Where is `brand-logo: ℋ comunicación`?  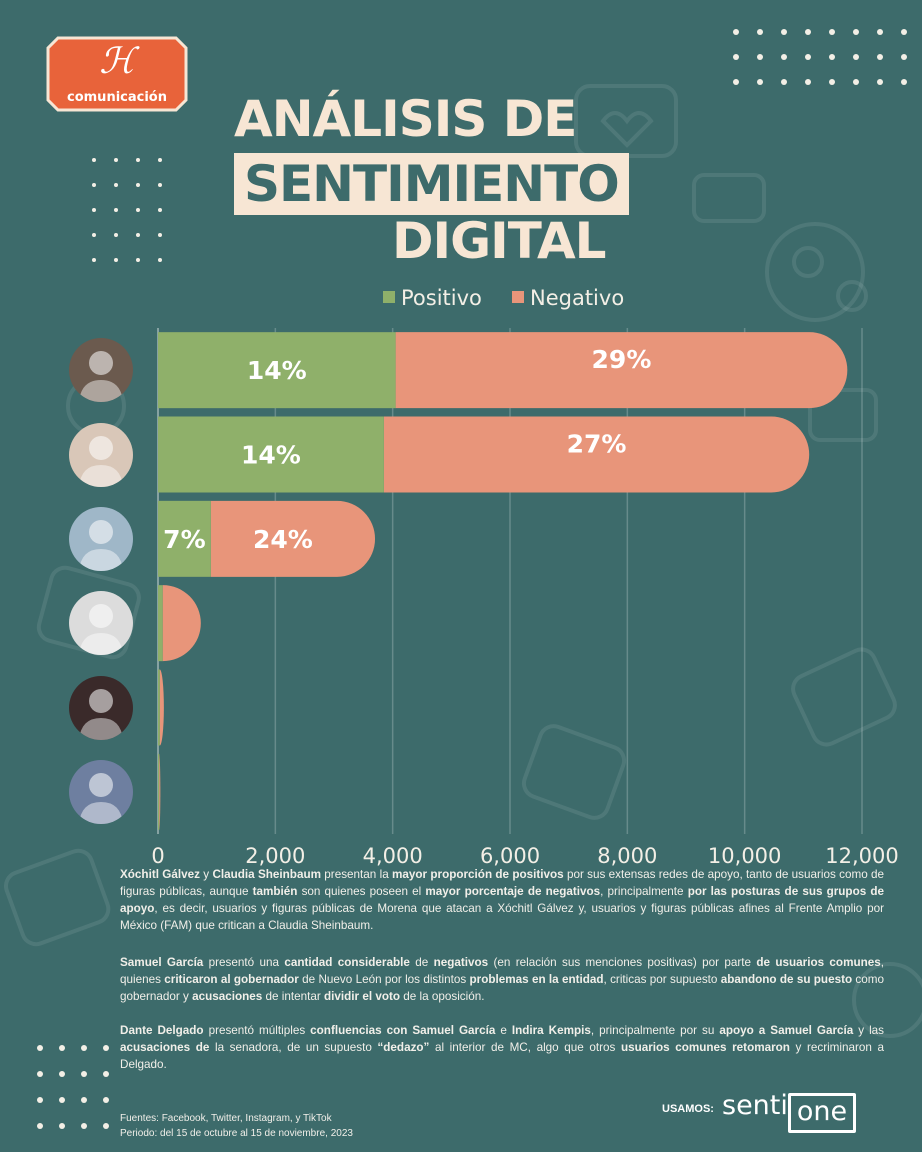
brand-logo: ℋ comunicación is located at coordinates (117, 74).